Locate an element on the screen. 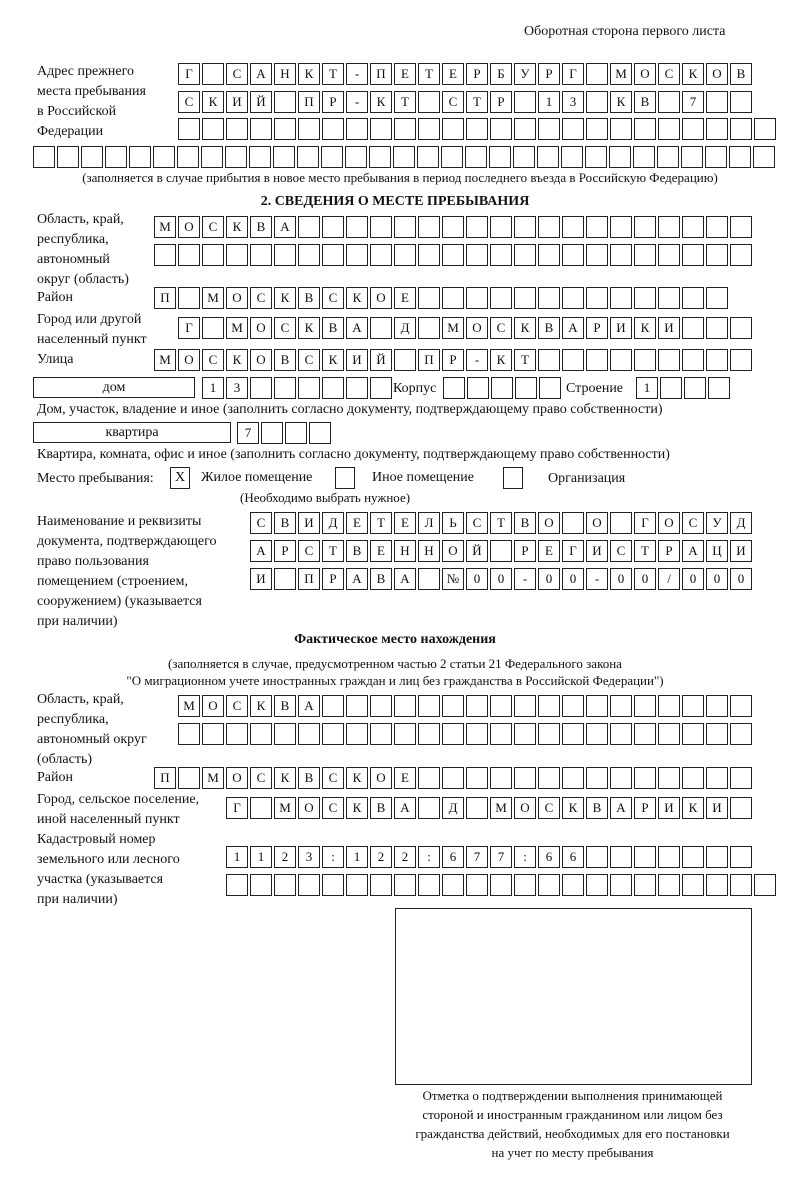 This screenshot has width=800, height=1180. char-cell: Д is located at coordinates (453, 808).